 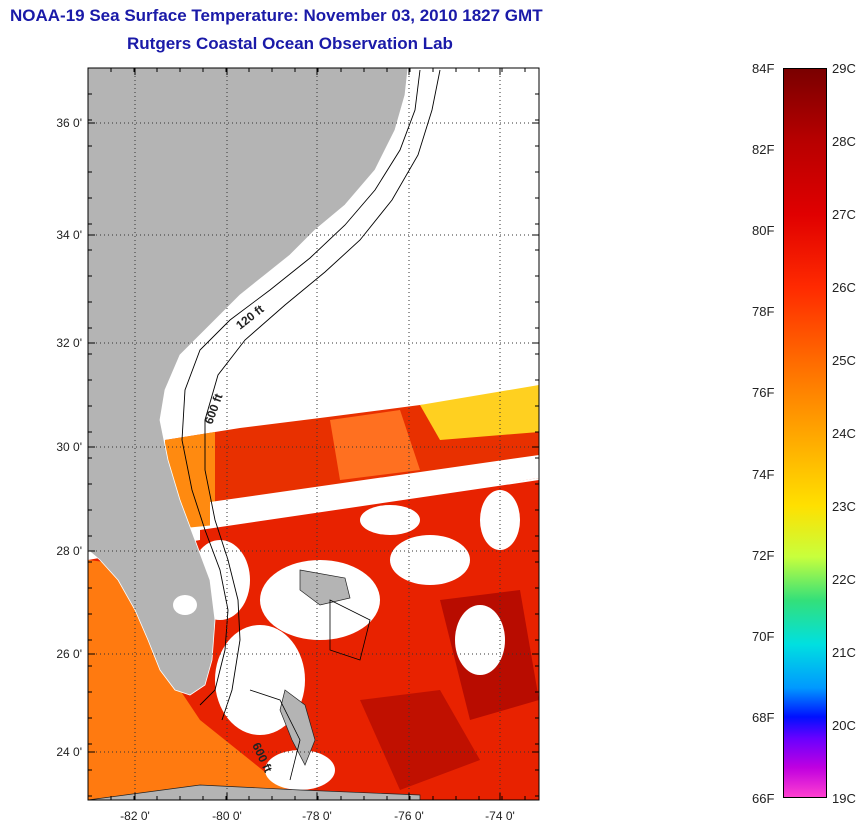 What do you see at coordinates (317, 816) in the screenshot?
I see `lon-label: -78 0'` at bounding box center [317, 816].